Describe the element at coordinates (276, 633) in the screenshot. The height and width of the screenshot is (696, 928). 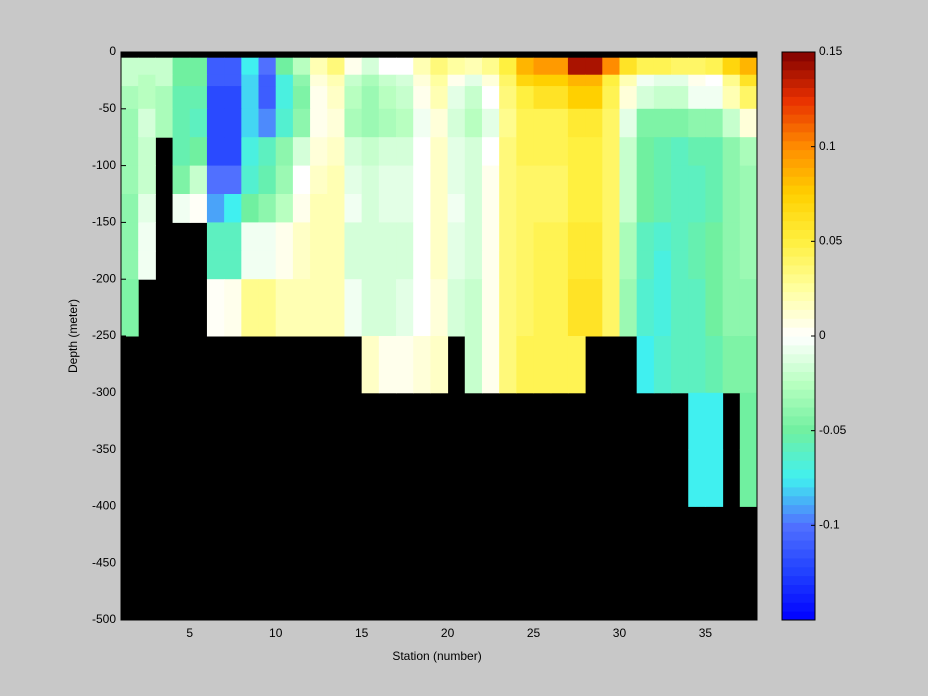
I see `x-tick-label: 10` at that location.